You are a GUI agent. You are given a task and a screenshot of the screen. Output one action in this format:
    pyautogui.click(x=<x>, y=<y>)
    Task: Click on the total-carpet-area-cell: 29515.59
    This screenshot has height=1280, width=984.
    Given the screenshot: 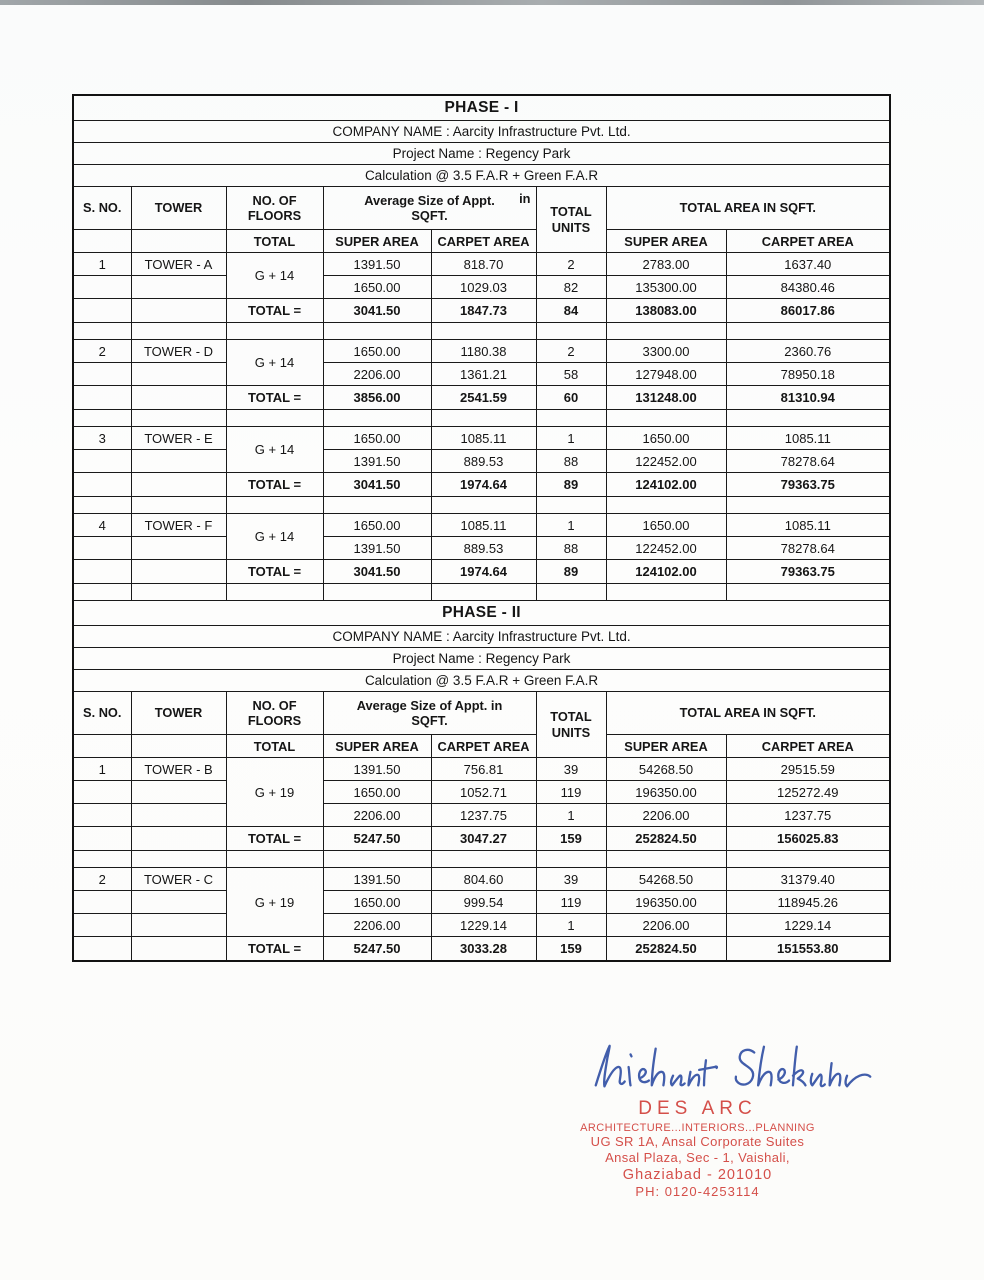 What is the action you would take?
    pyautogui.click(x=808, y=769)
    